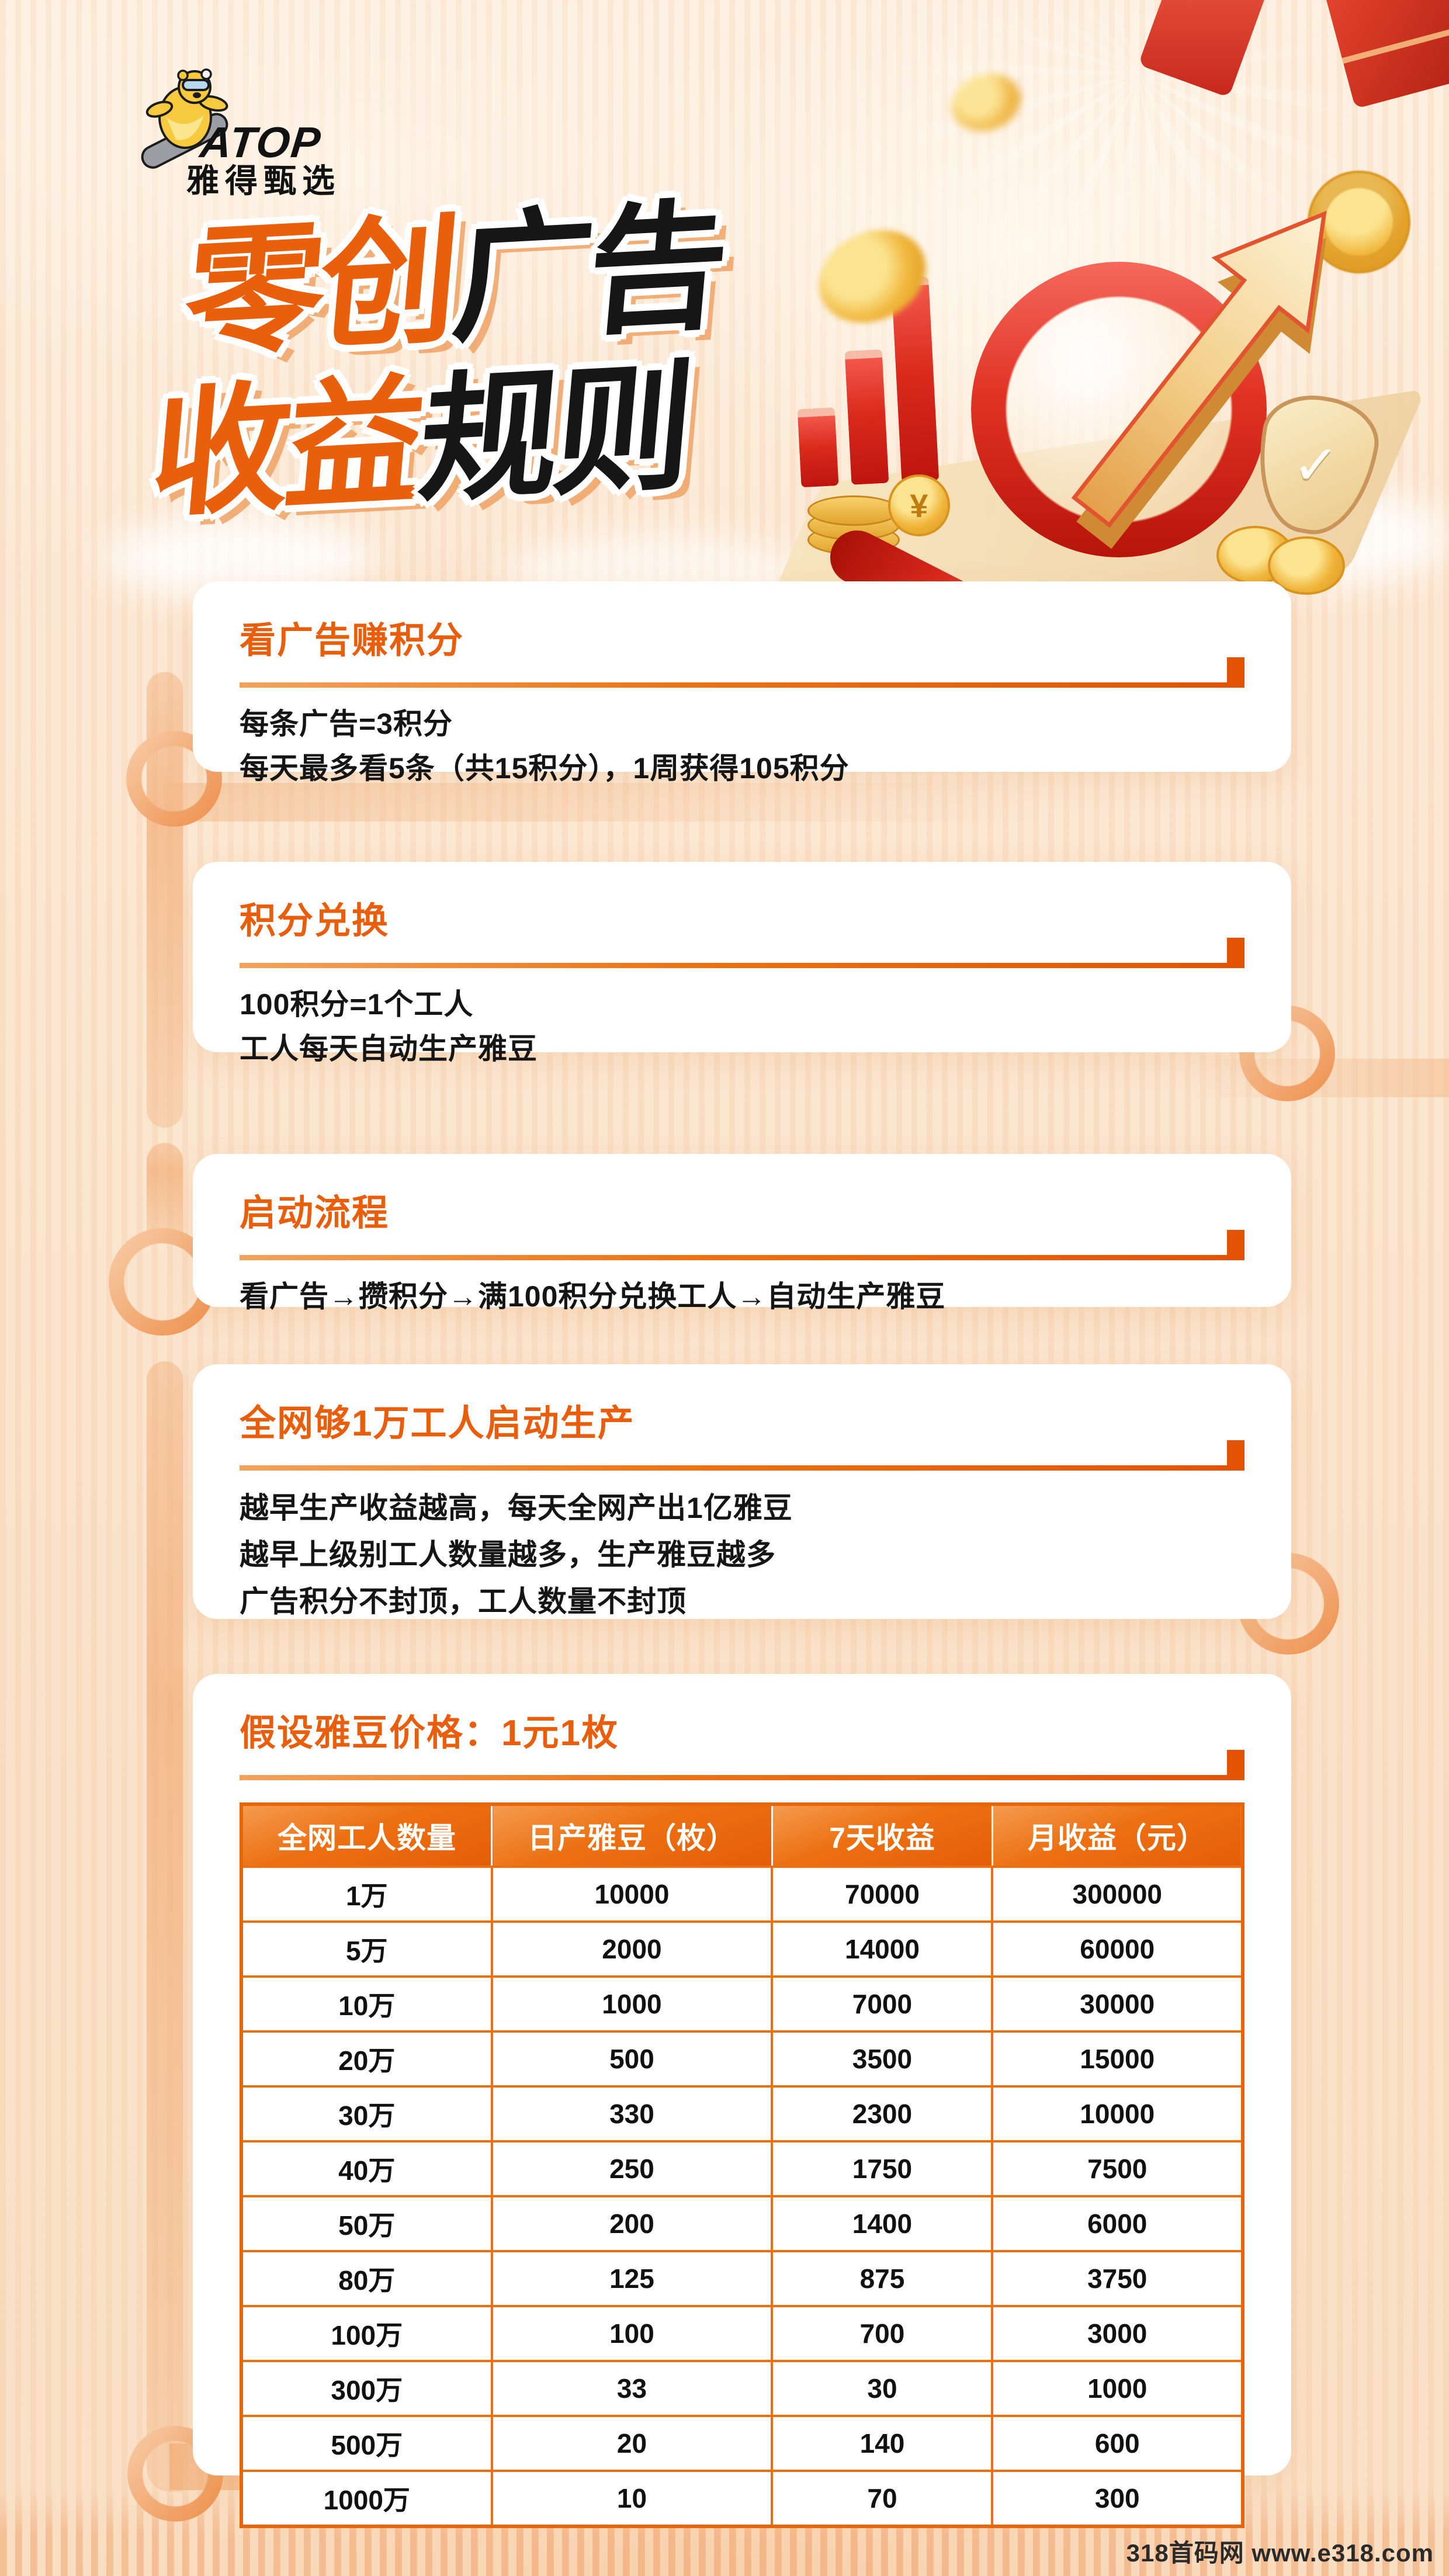 Image resolution: width=1449 pixels, height=2576 pixels. I want to click on table-row: 80万 125 875 3750, so click(742, 2278).